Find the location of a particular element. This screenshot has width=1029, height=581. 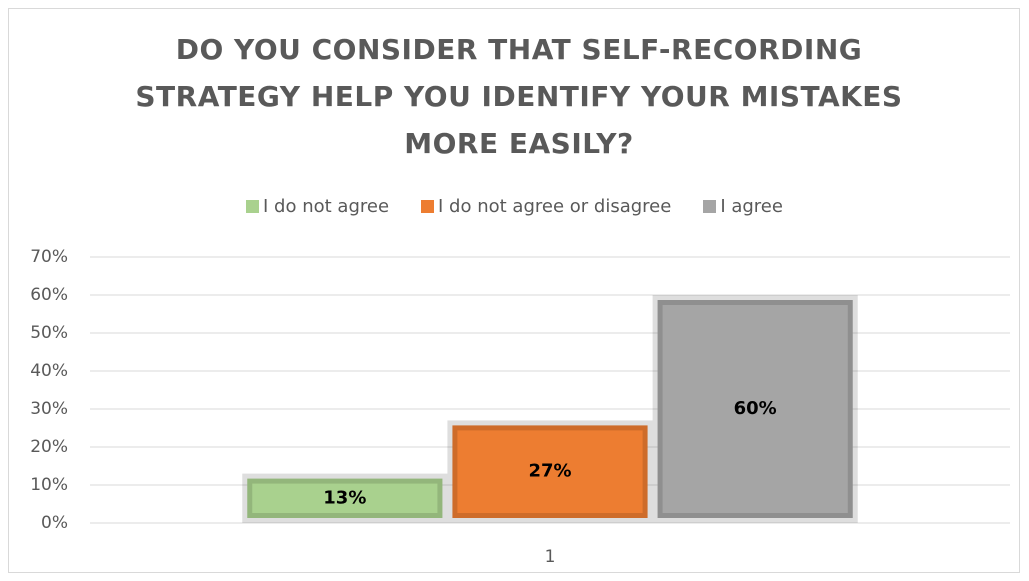

y-tick-label: 40% is located at coordinates (49, 371).